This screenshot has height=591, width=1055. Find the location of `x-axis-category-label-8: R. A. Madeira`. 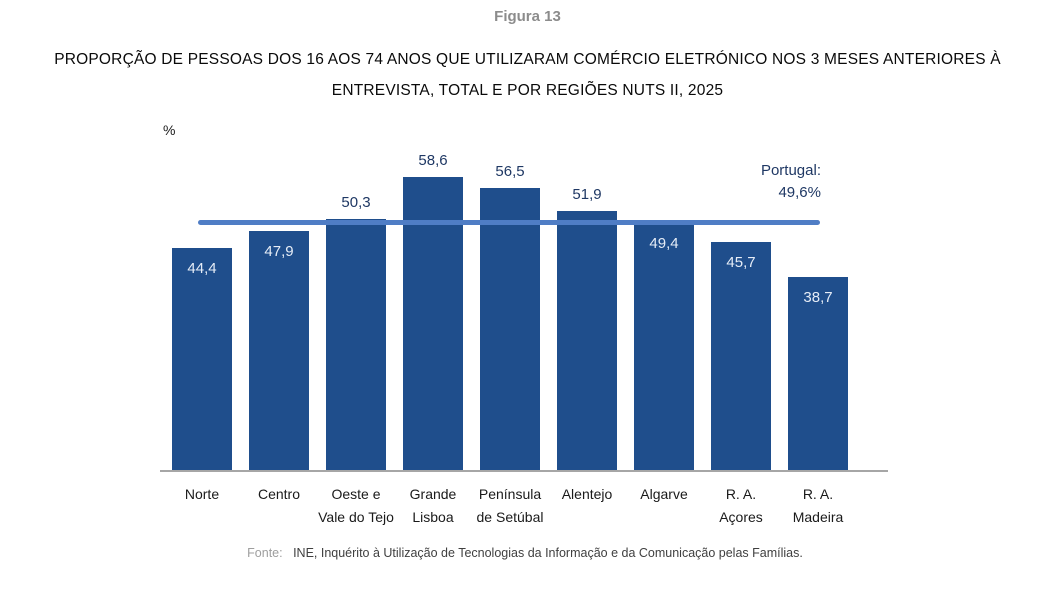

x-axis-category-label-8: R. A. Madeira is located at coordinates (818, 505).